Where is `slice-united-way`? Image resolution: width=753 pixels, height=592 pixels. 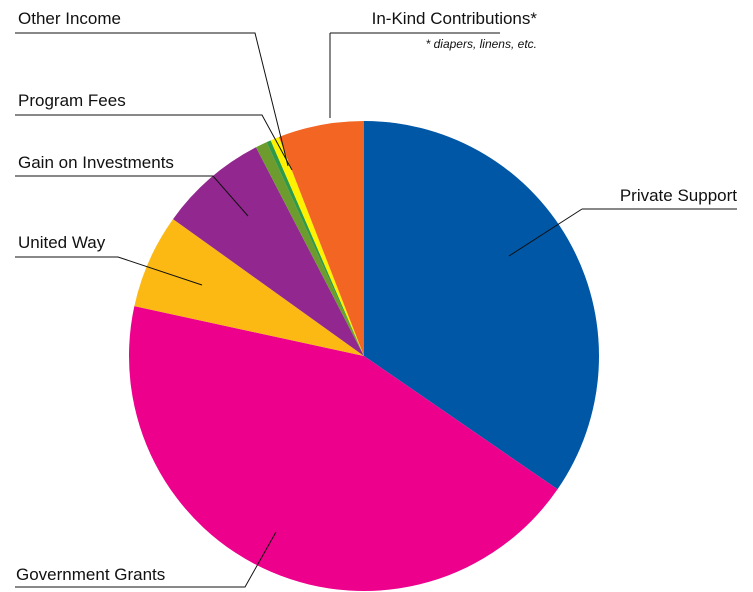
slice-united-way is located at coordinates (249, 287).